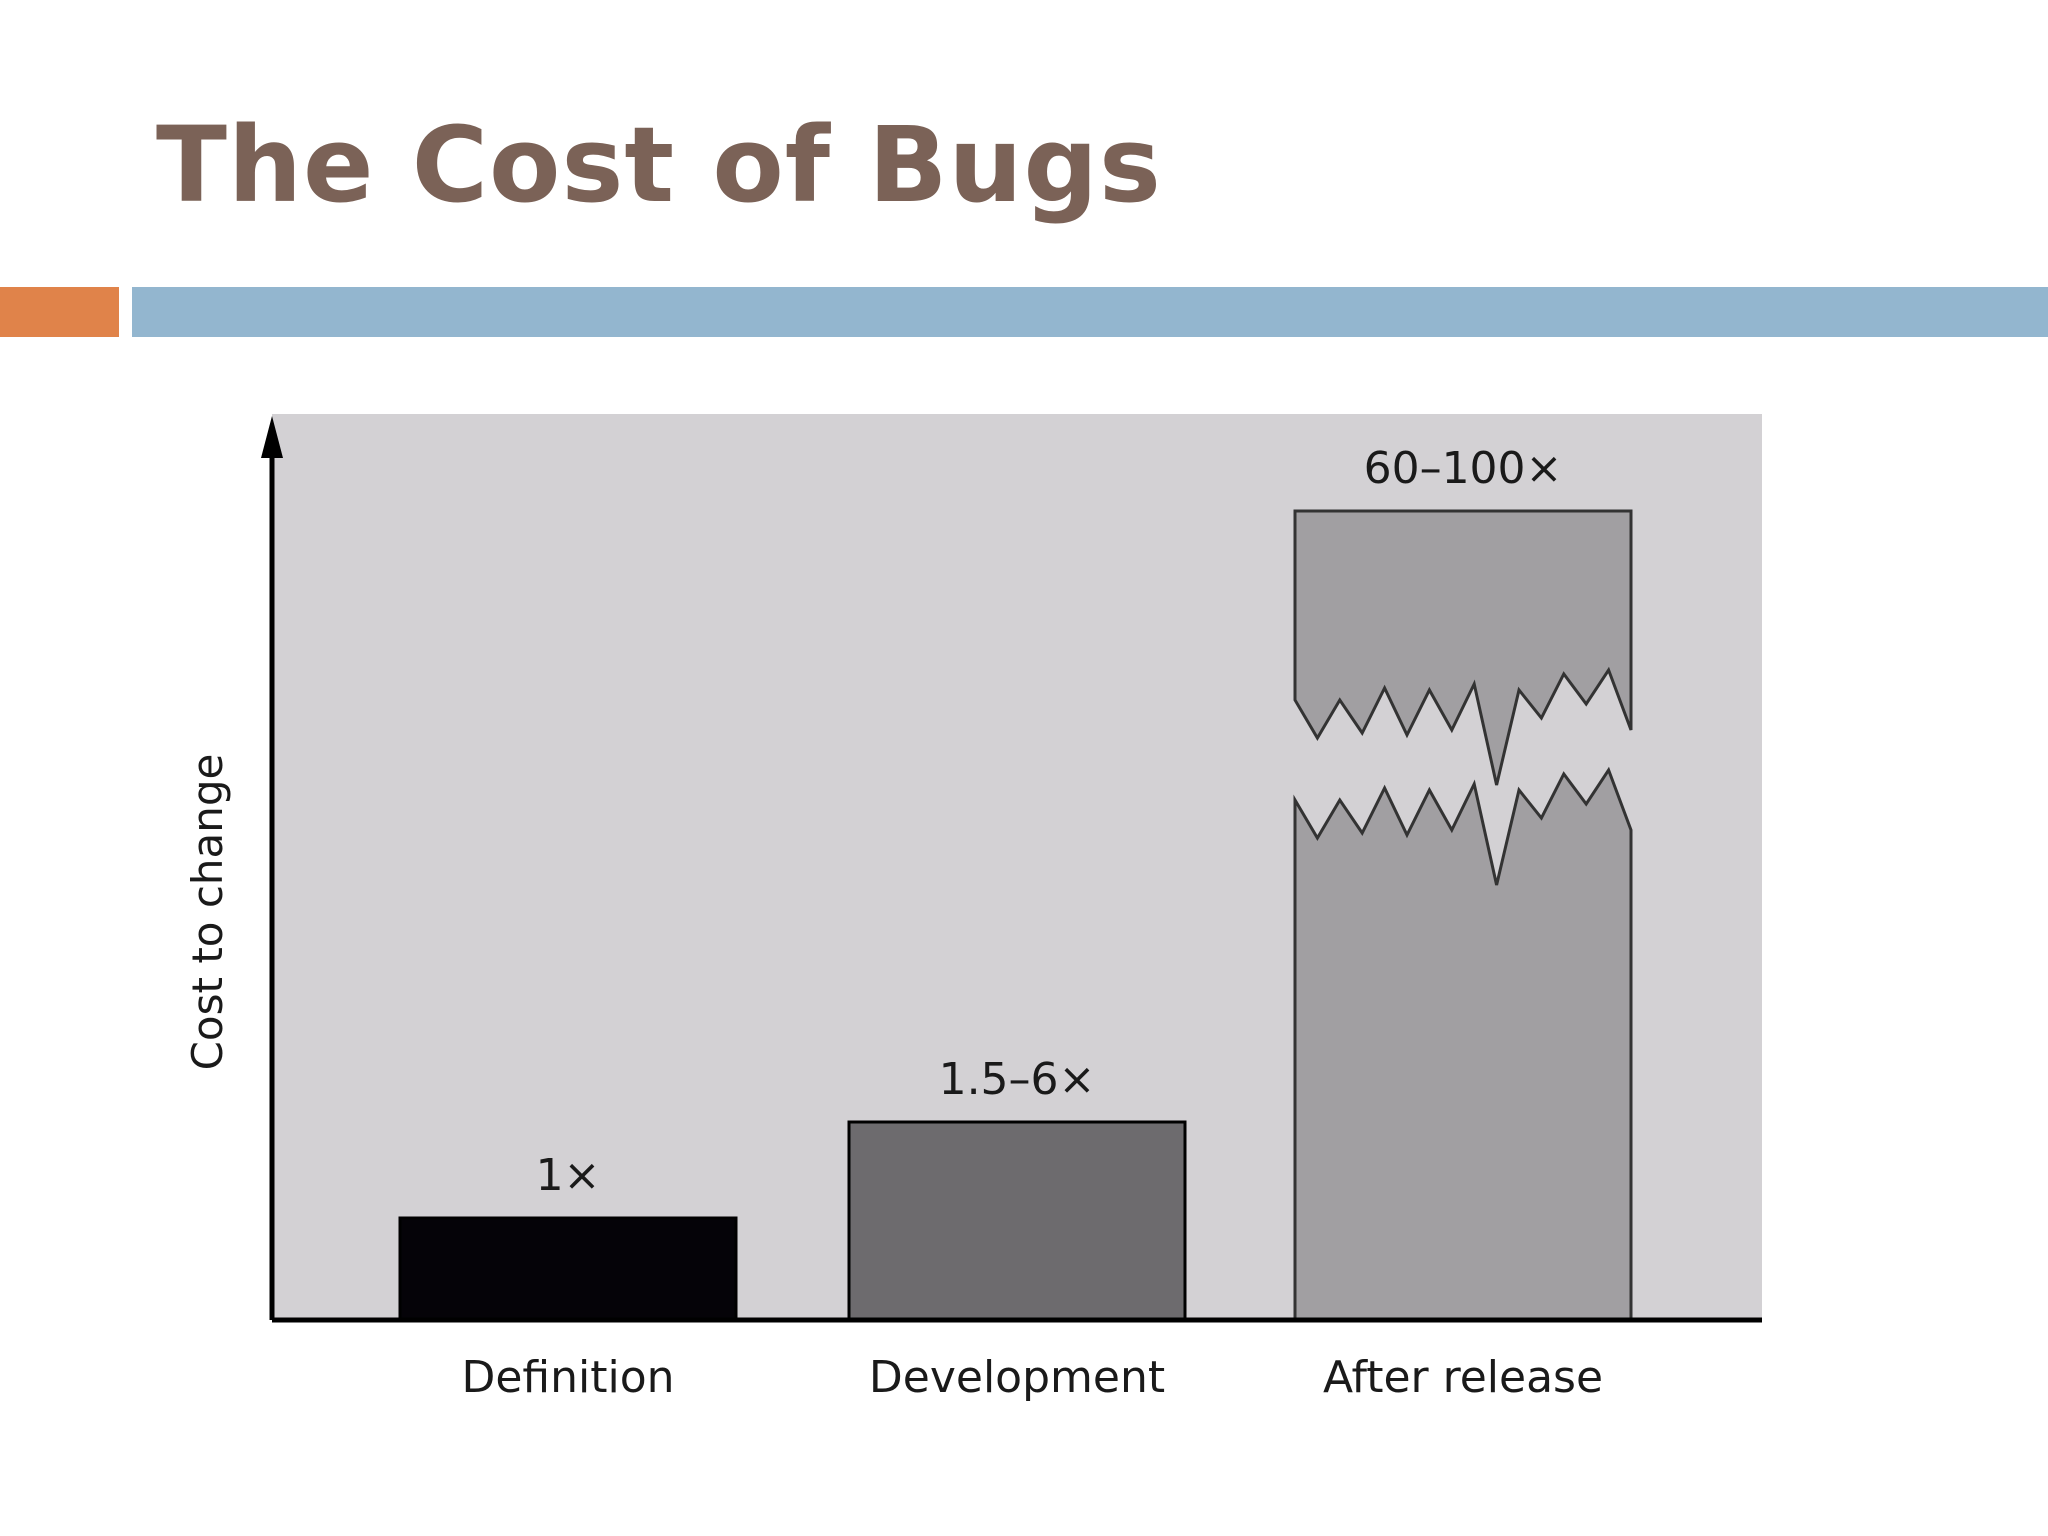 The height and width of the screenshot is (1536, 2048). Describe the element at coordinates (568, 1175) in the screenshot. I see `data-label-definition: 1×` at that location.